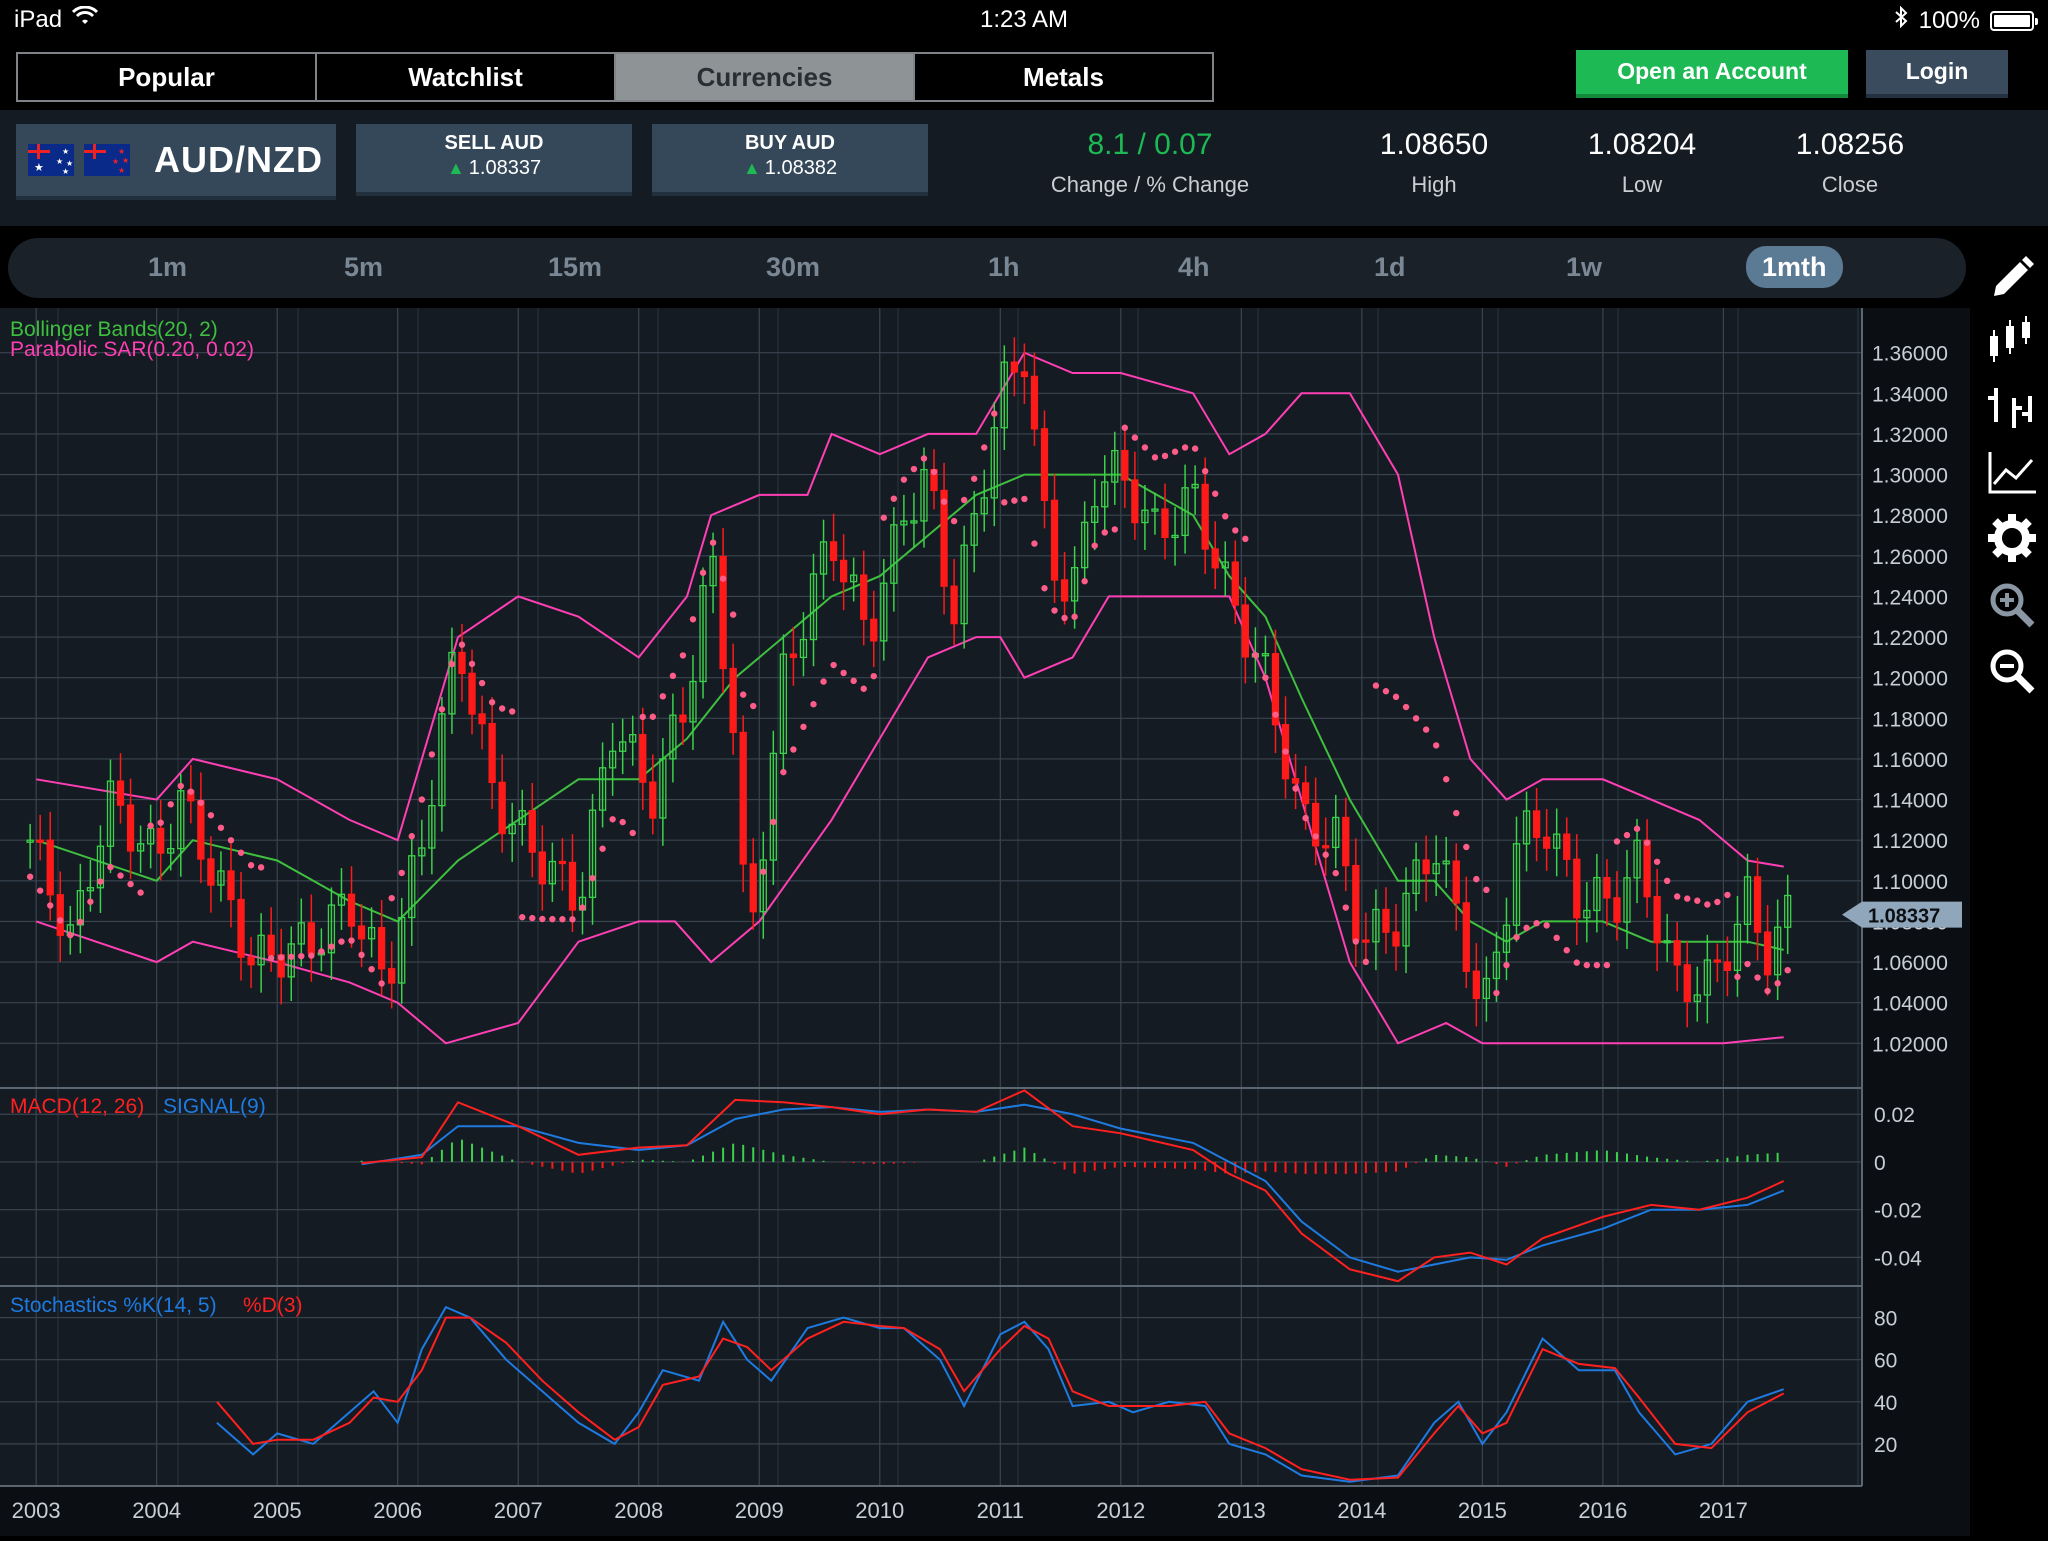  Describe the element at coordinates (2012, 670) in the screenshot. I see `zoom-out-icon` at that location.